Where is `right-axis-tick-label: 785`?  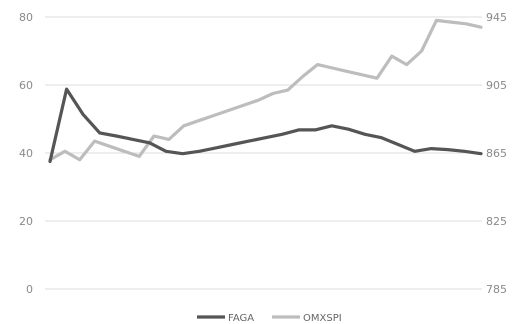 right-axis-tick-label: 785 is located at coordinates (496, 289).